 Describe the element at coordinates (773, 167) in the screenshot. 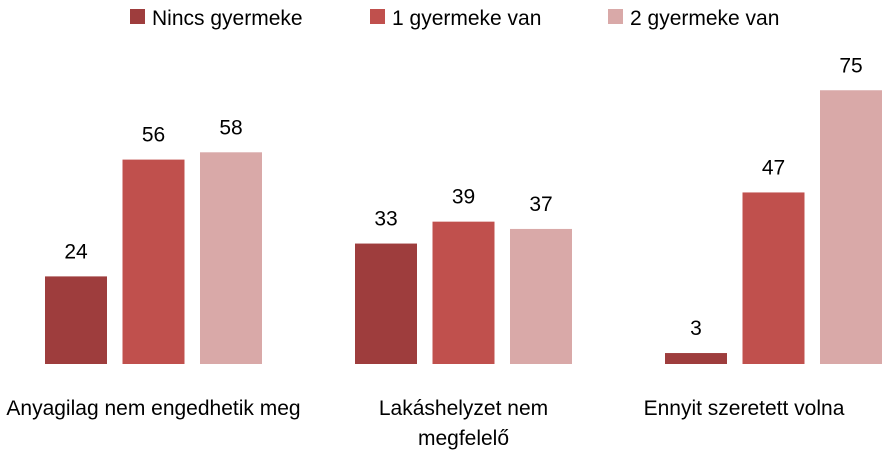

I see `data-label: 47` at that location.